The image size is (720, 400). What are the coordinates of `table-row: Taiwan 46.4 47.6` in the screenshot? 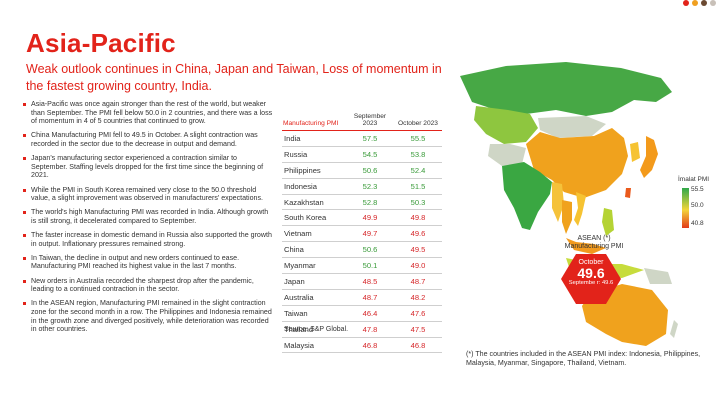 It's located at (362, 313).